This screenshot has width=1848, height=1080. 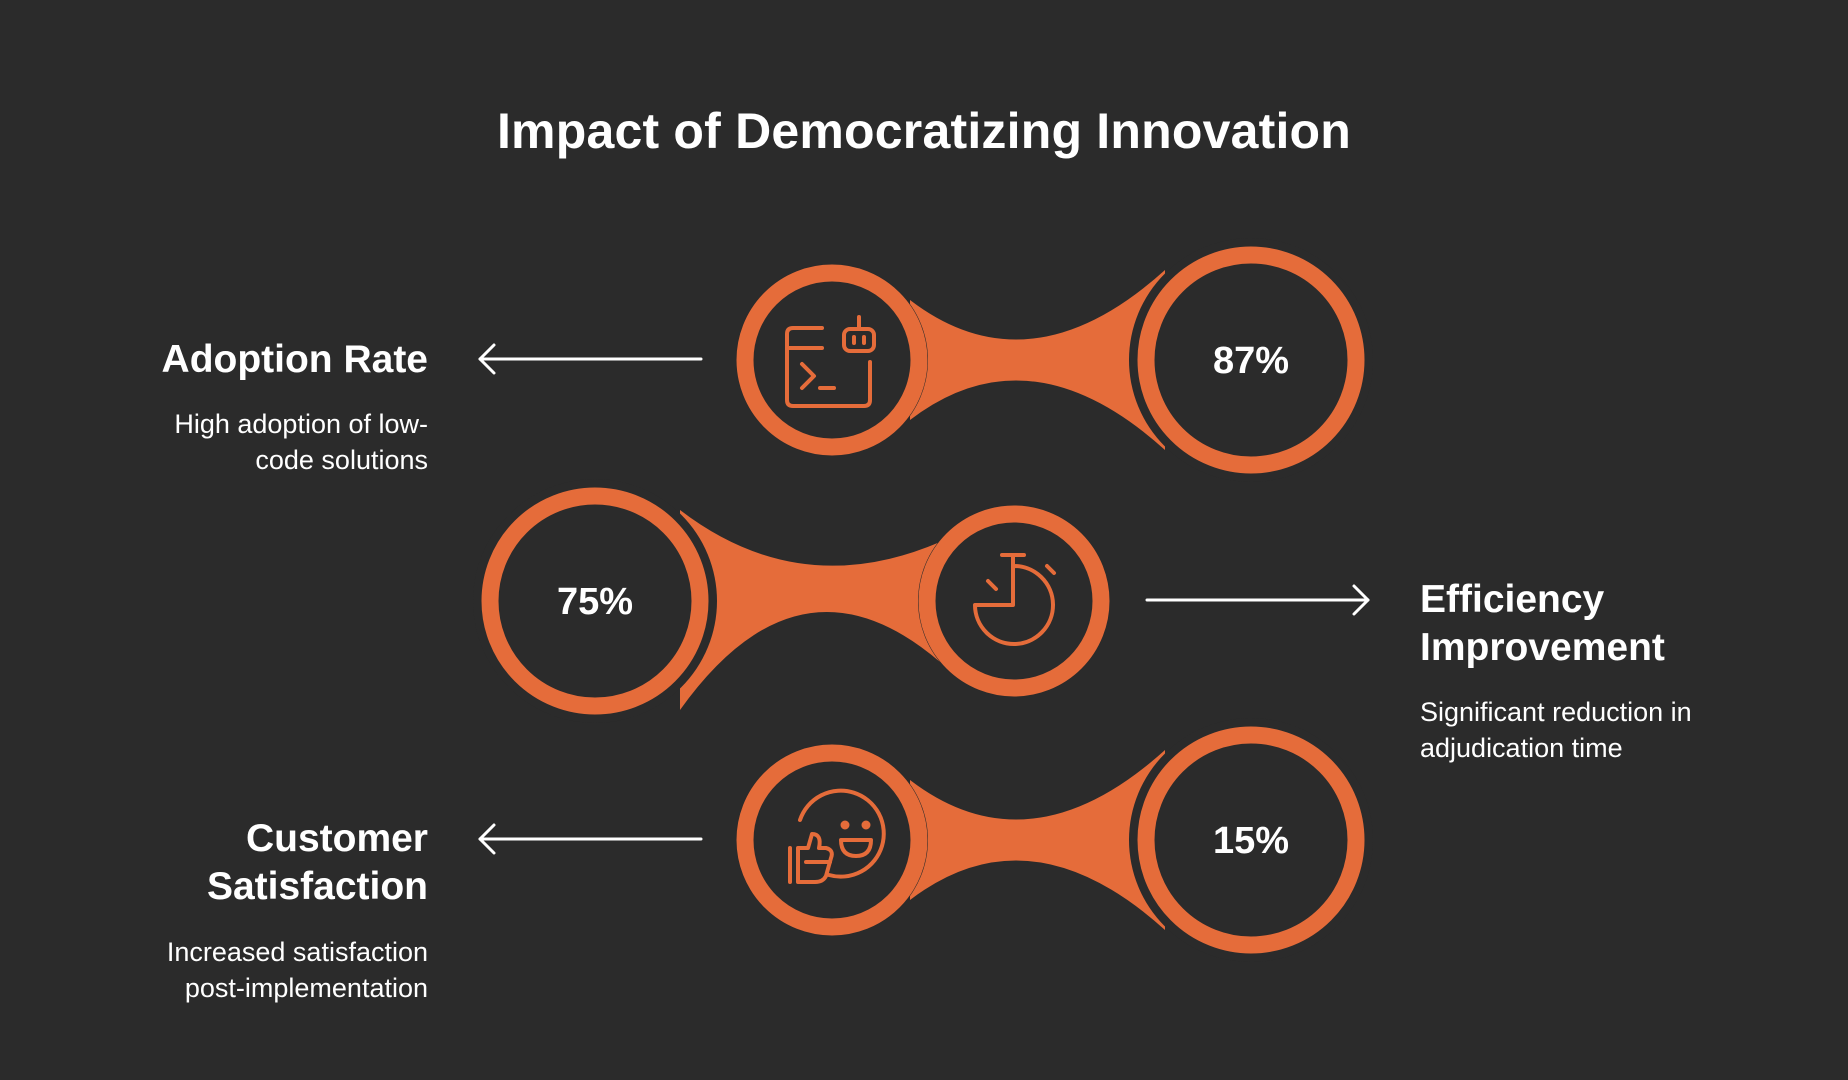 What do you see at coordinates (1014, 599) in the screenshot?
I see `stopwatch-icon` at bounding box center [1014, 599].